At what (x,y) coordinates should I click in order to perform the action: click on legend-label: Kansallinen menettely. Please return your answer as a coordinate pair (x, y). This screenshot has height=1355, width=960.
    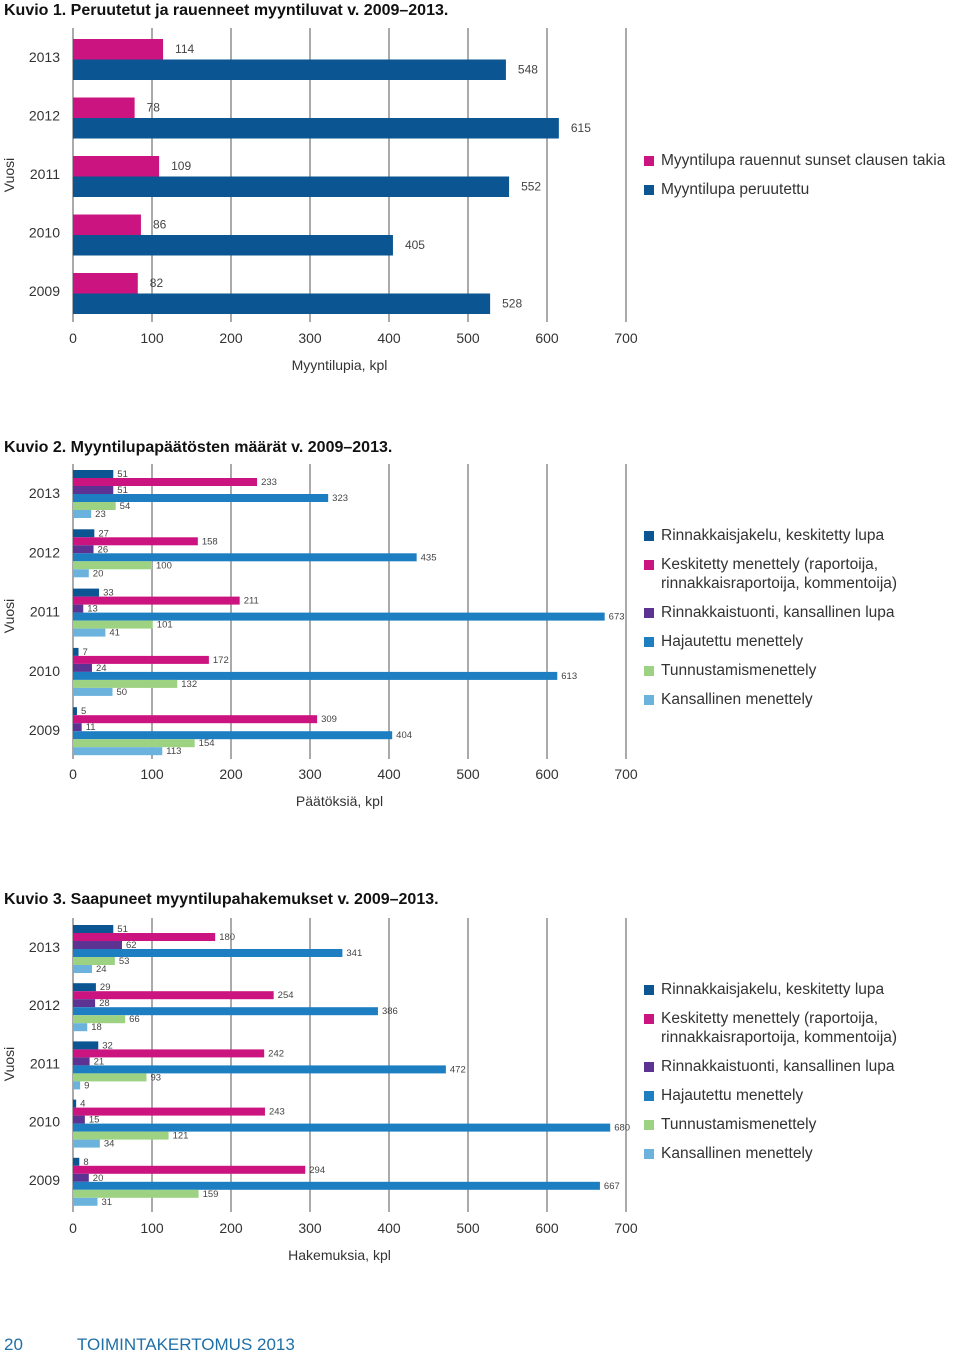
    Looking at the image, I should click on (737, 1153).